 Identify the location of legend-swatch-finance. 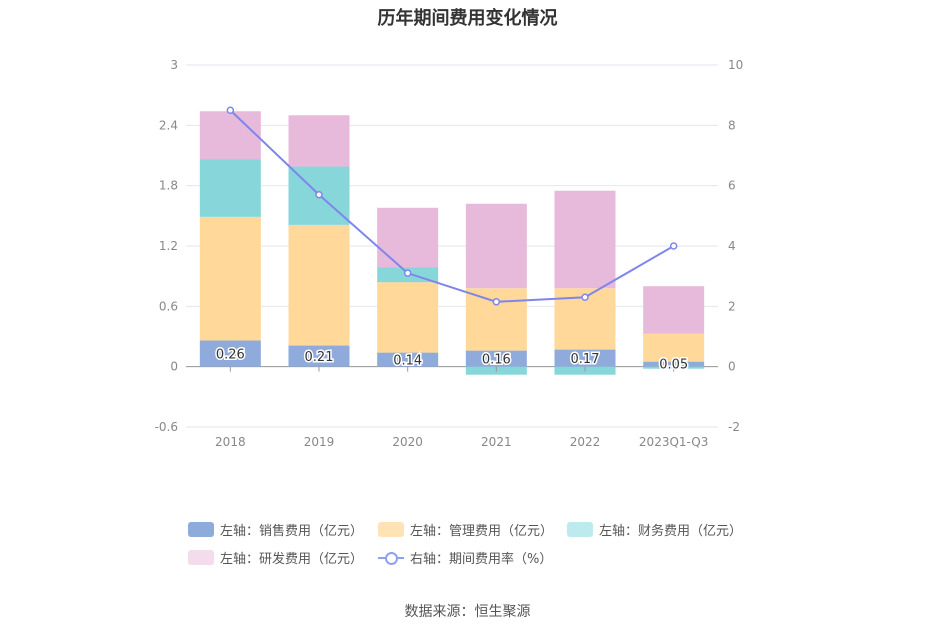
(580, 529).